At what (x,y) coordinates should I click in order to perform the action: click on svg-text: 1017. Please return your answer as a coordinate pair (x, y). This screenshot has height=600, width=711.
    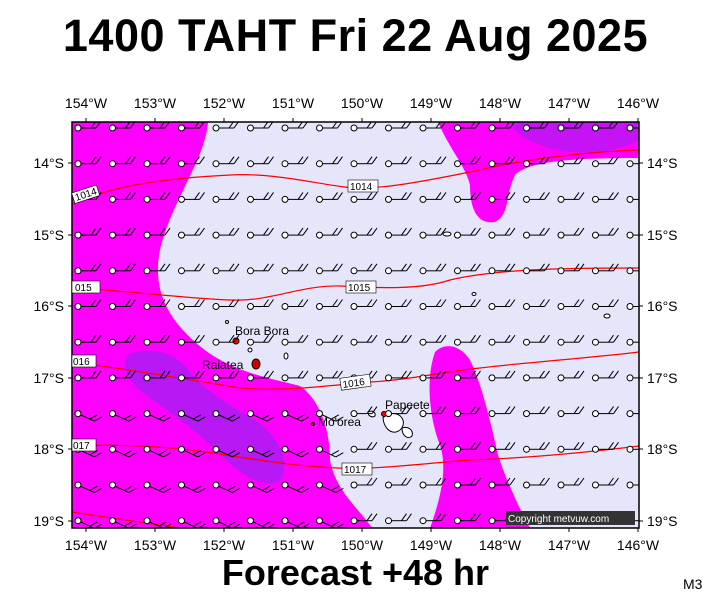
    Looking at the image, I should click on (355, 470).